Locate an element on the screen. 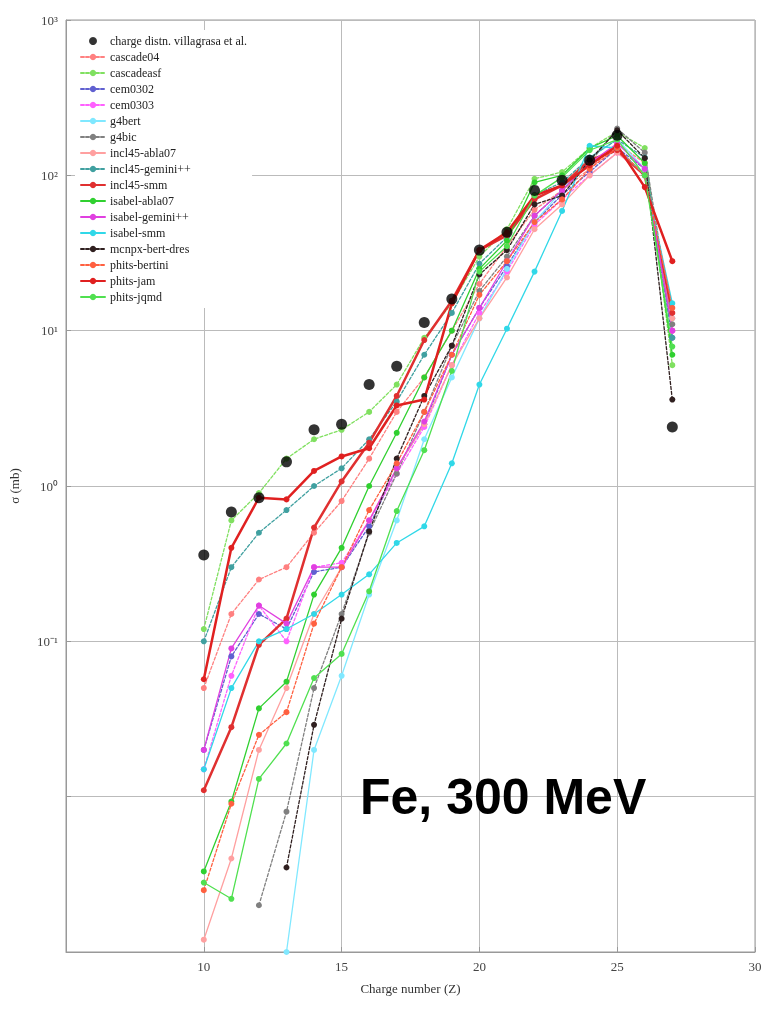 The width and height of the screenshot is (775, 1015). x-tick-label: 20 is located at coordinates (479, 966).